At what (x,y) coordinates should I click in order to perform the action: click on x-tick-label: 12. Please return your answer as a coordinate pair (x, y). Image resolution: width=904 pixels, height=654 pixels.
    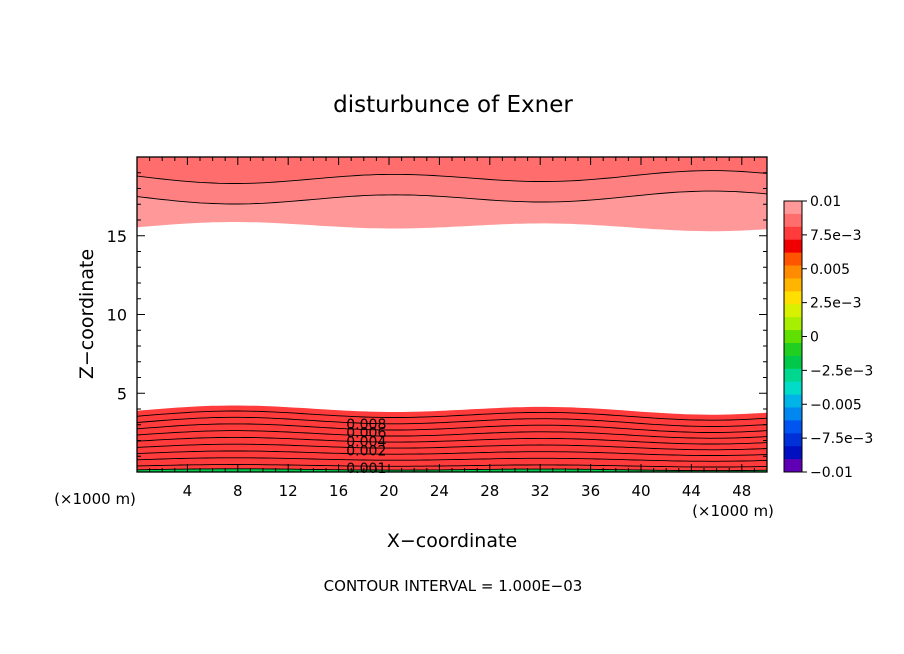
    Looking at the image, I should click on (288, 491).